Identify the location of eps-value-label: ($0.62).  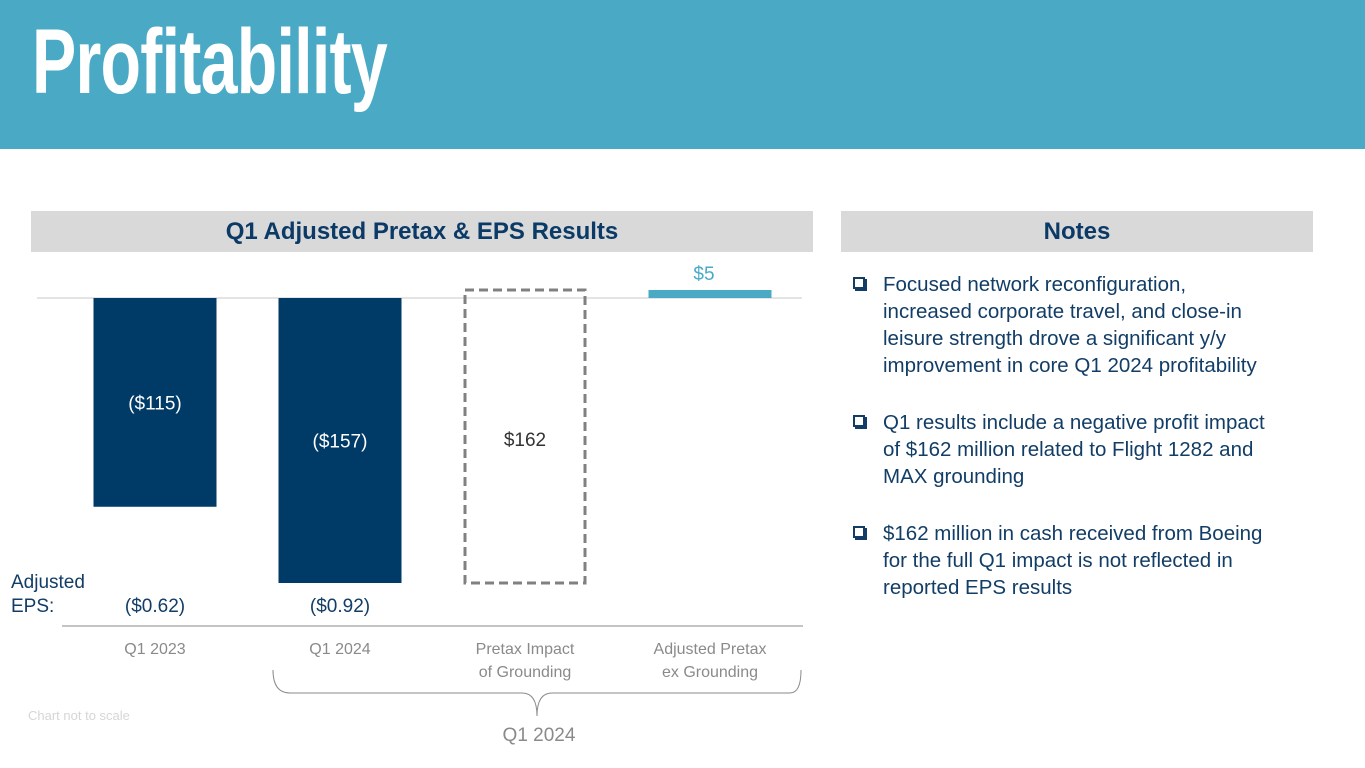
(155, 606).